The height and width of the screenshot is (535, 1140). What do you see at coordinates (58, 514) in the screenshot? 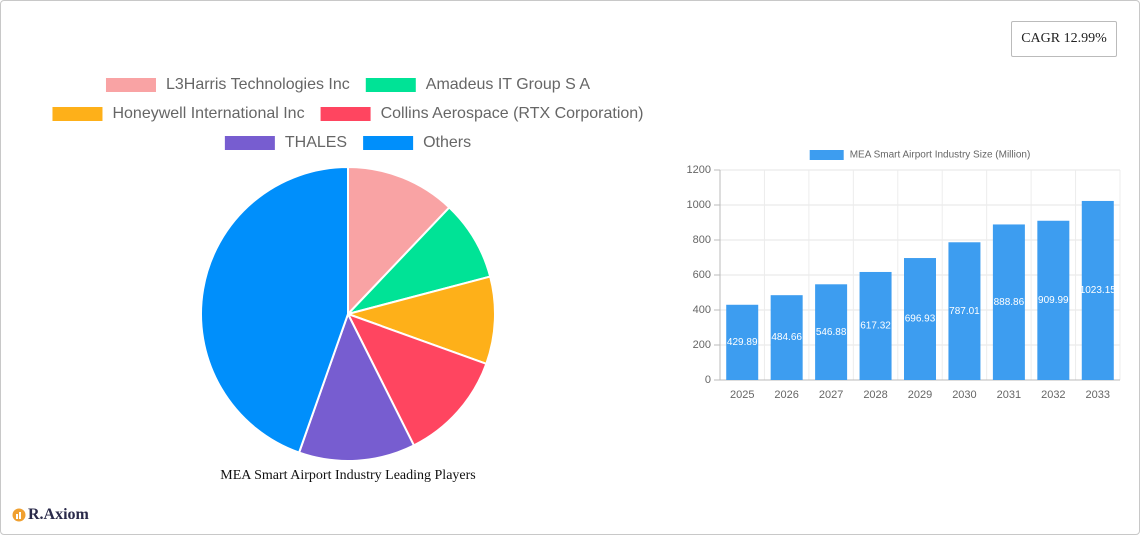
I see `brand-text: R.Axiom` at bounding box center [58, 514].